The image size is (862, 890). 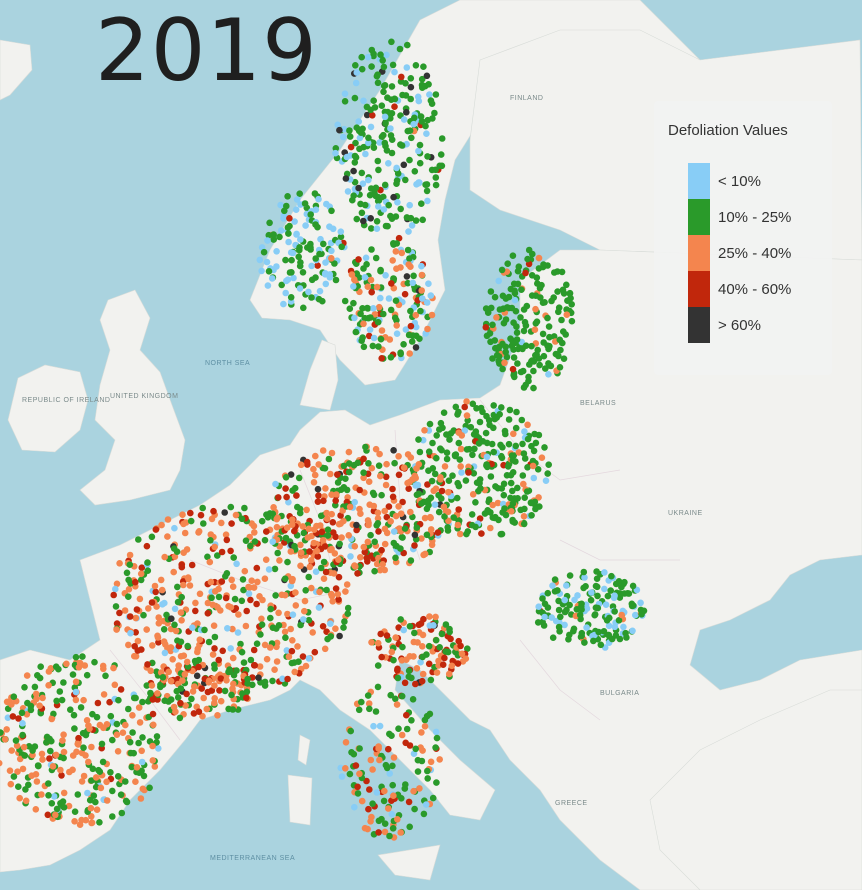 What do you see at coordinates (753, 181) in the screenshot?
I see `legend-item-lt10: < 10%` at bounding box center [753, 181].